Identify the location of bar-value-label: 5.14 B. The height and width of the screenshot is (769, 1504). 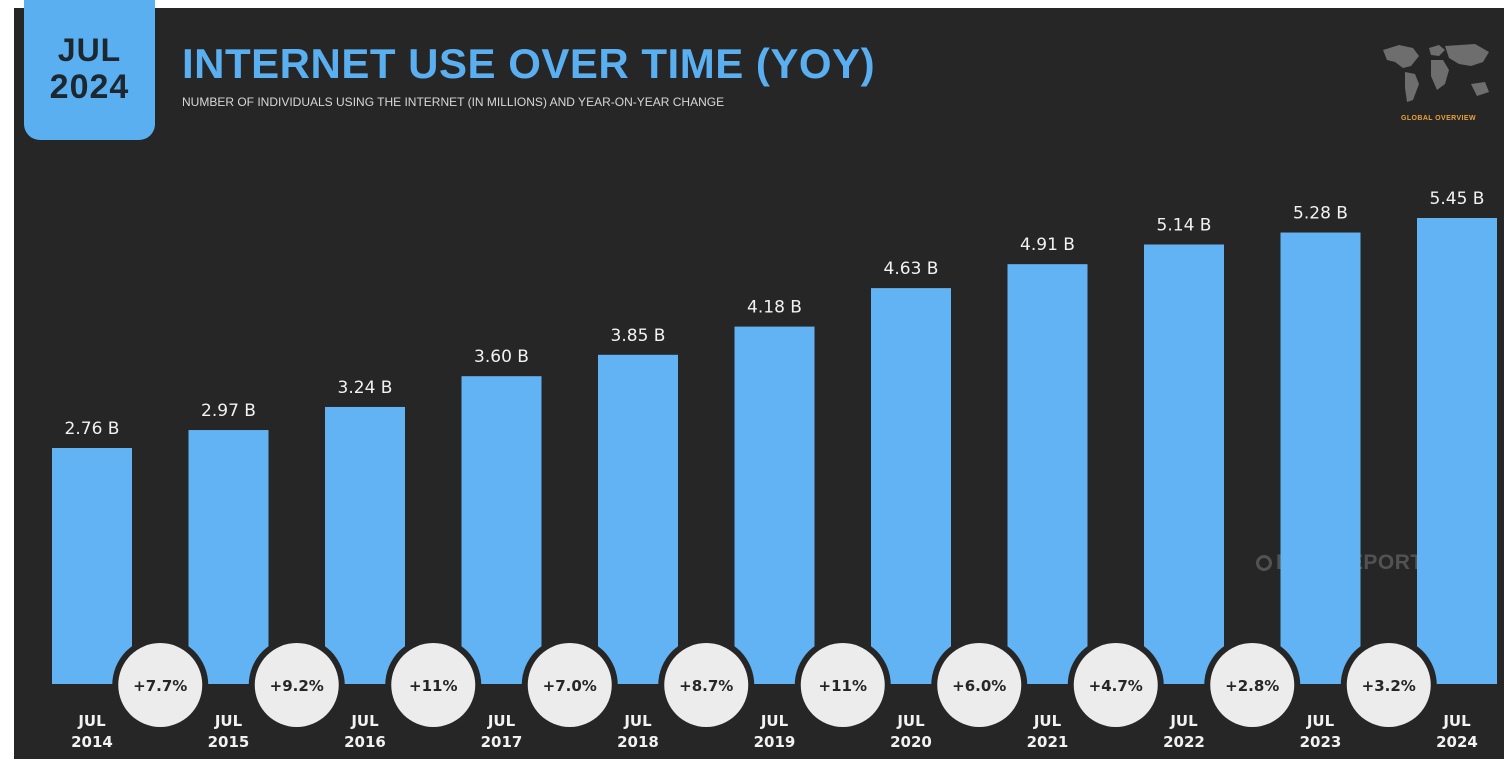
(1184, 226).